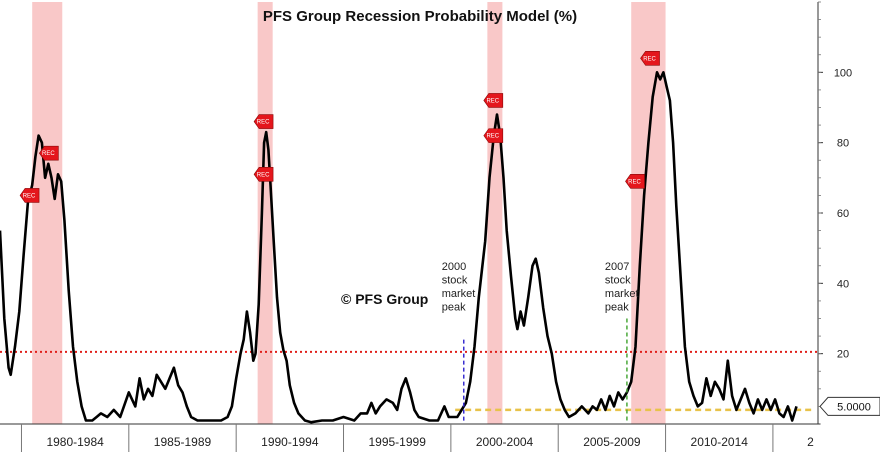 This screenshot has width=880, height=452. I want to click on last-value-box, so click(849, 406).